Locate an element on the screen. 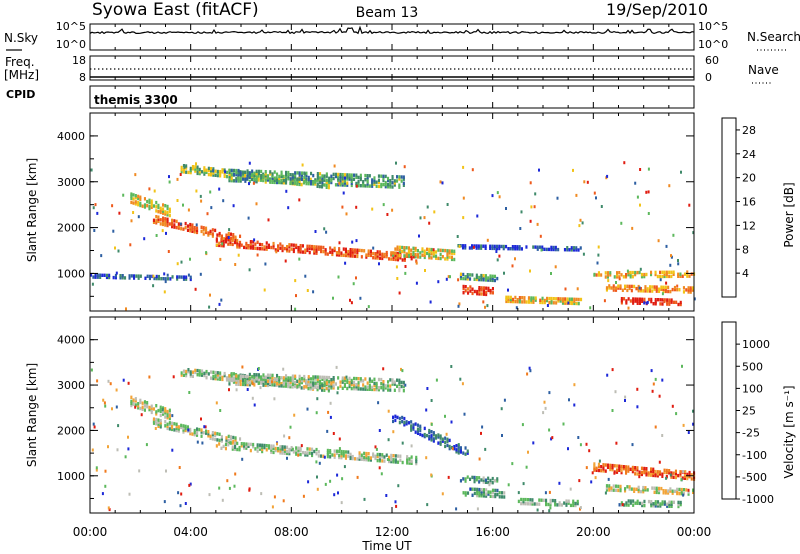  velocity-colorbar-frame is located at coordinates (729, 410).